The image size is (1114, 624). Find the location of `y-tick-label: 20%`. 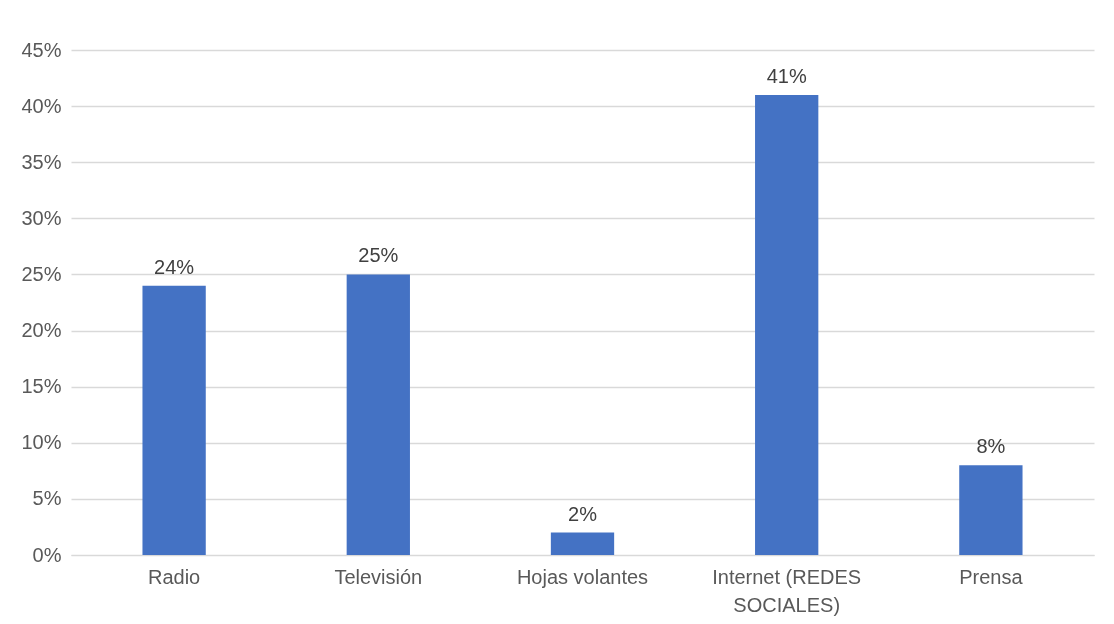

y-tick-label: 20% is located at coordinates (41, 330).